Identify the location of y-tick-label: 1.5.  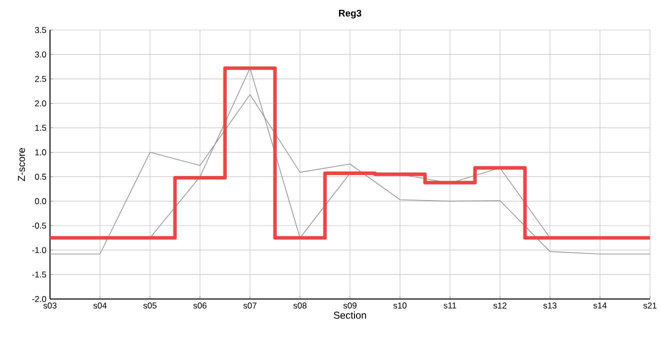
(40, 127).